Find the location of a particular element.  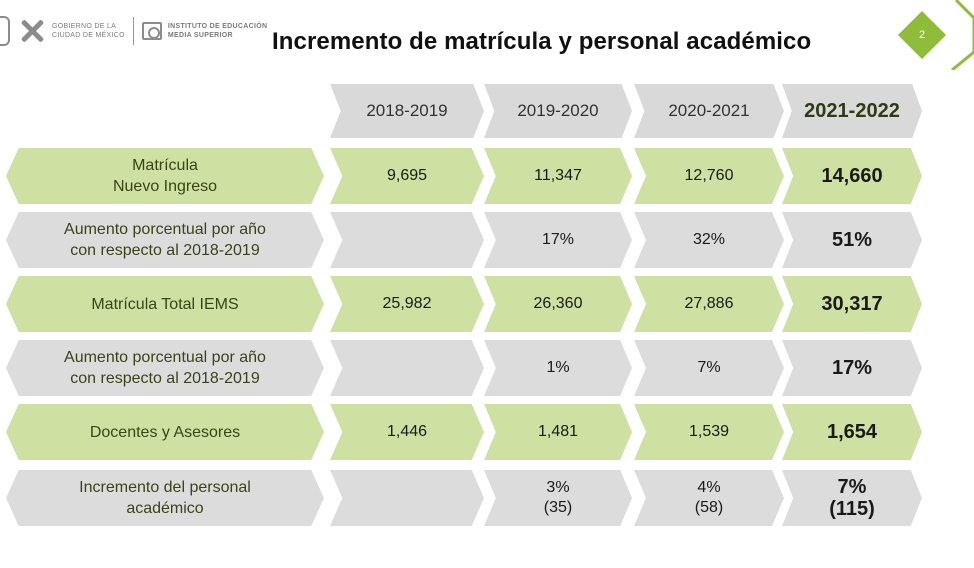

row-label-3: Matrícula Total IEMS is located at coordinates (165, 304).